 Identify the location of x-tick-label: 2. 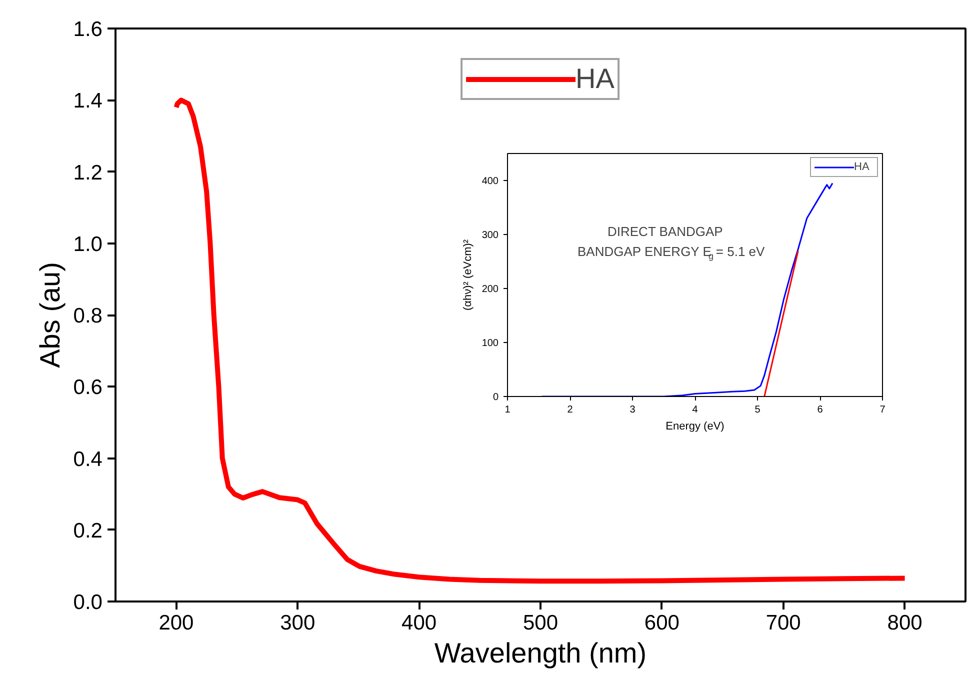
(570, 410).